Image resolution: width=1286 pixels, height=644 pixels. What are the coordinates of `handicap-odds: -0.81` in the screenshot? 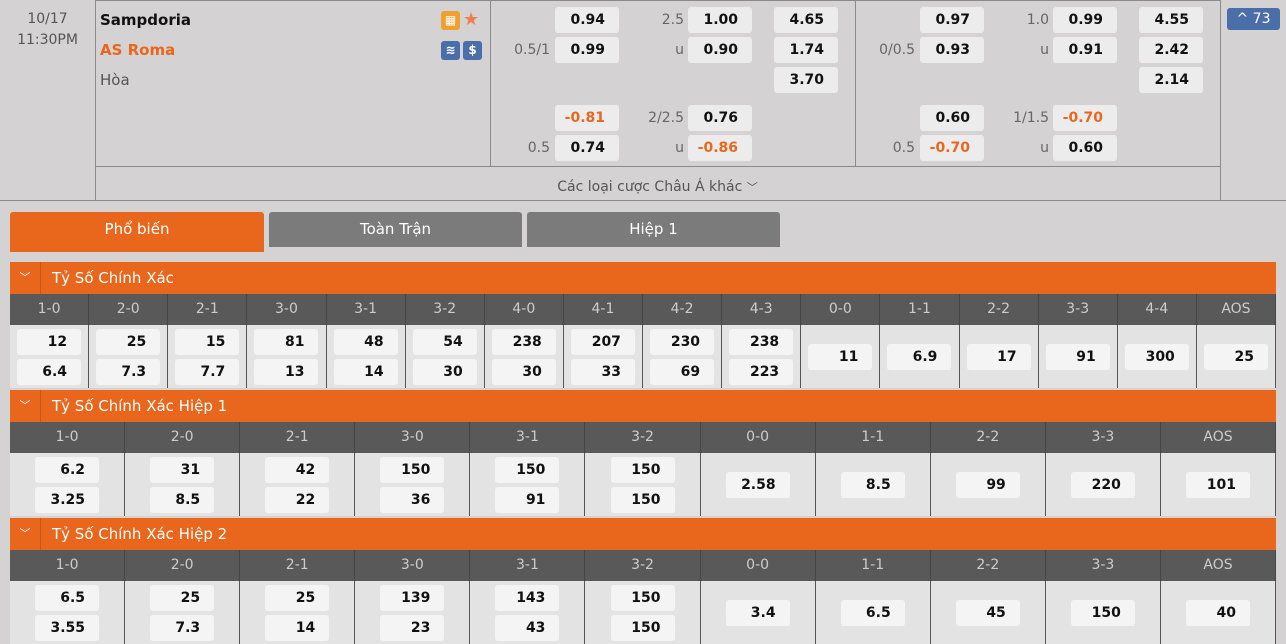 It's located at (587, 118).